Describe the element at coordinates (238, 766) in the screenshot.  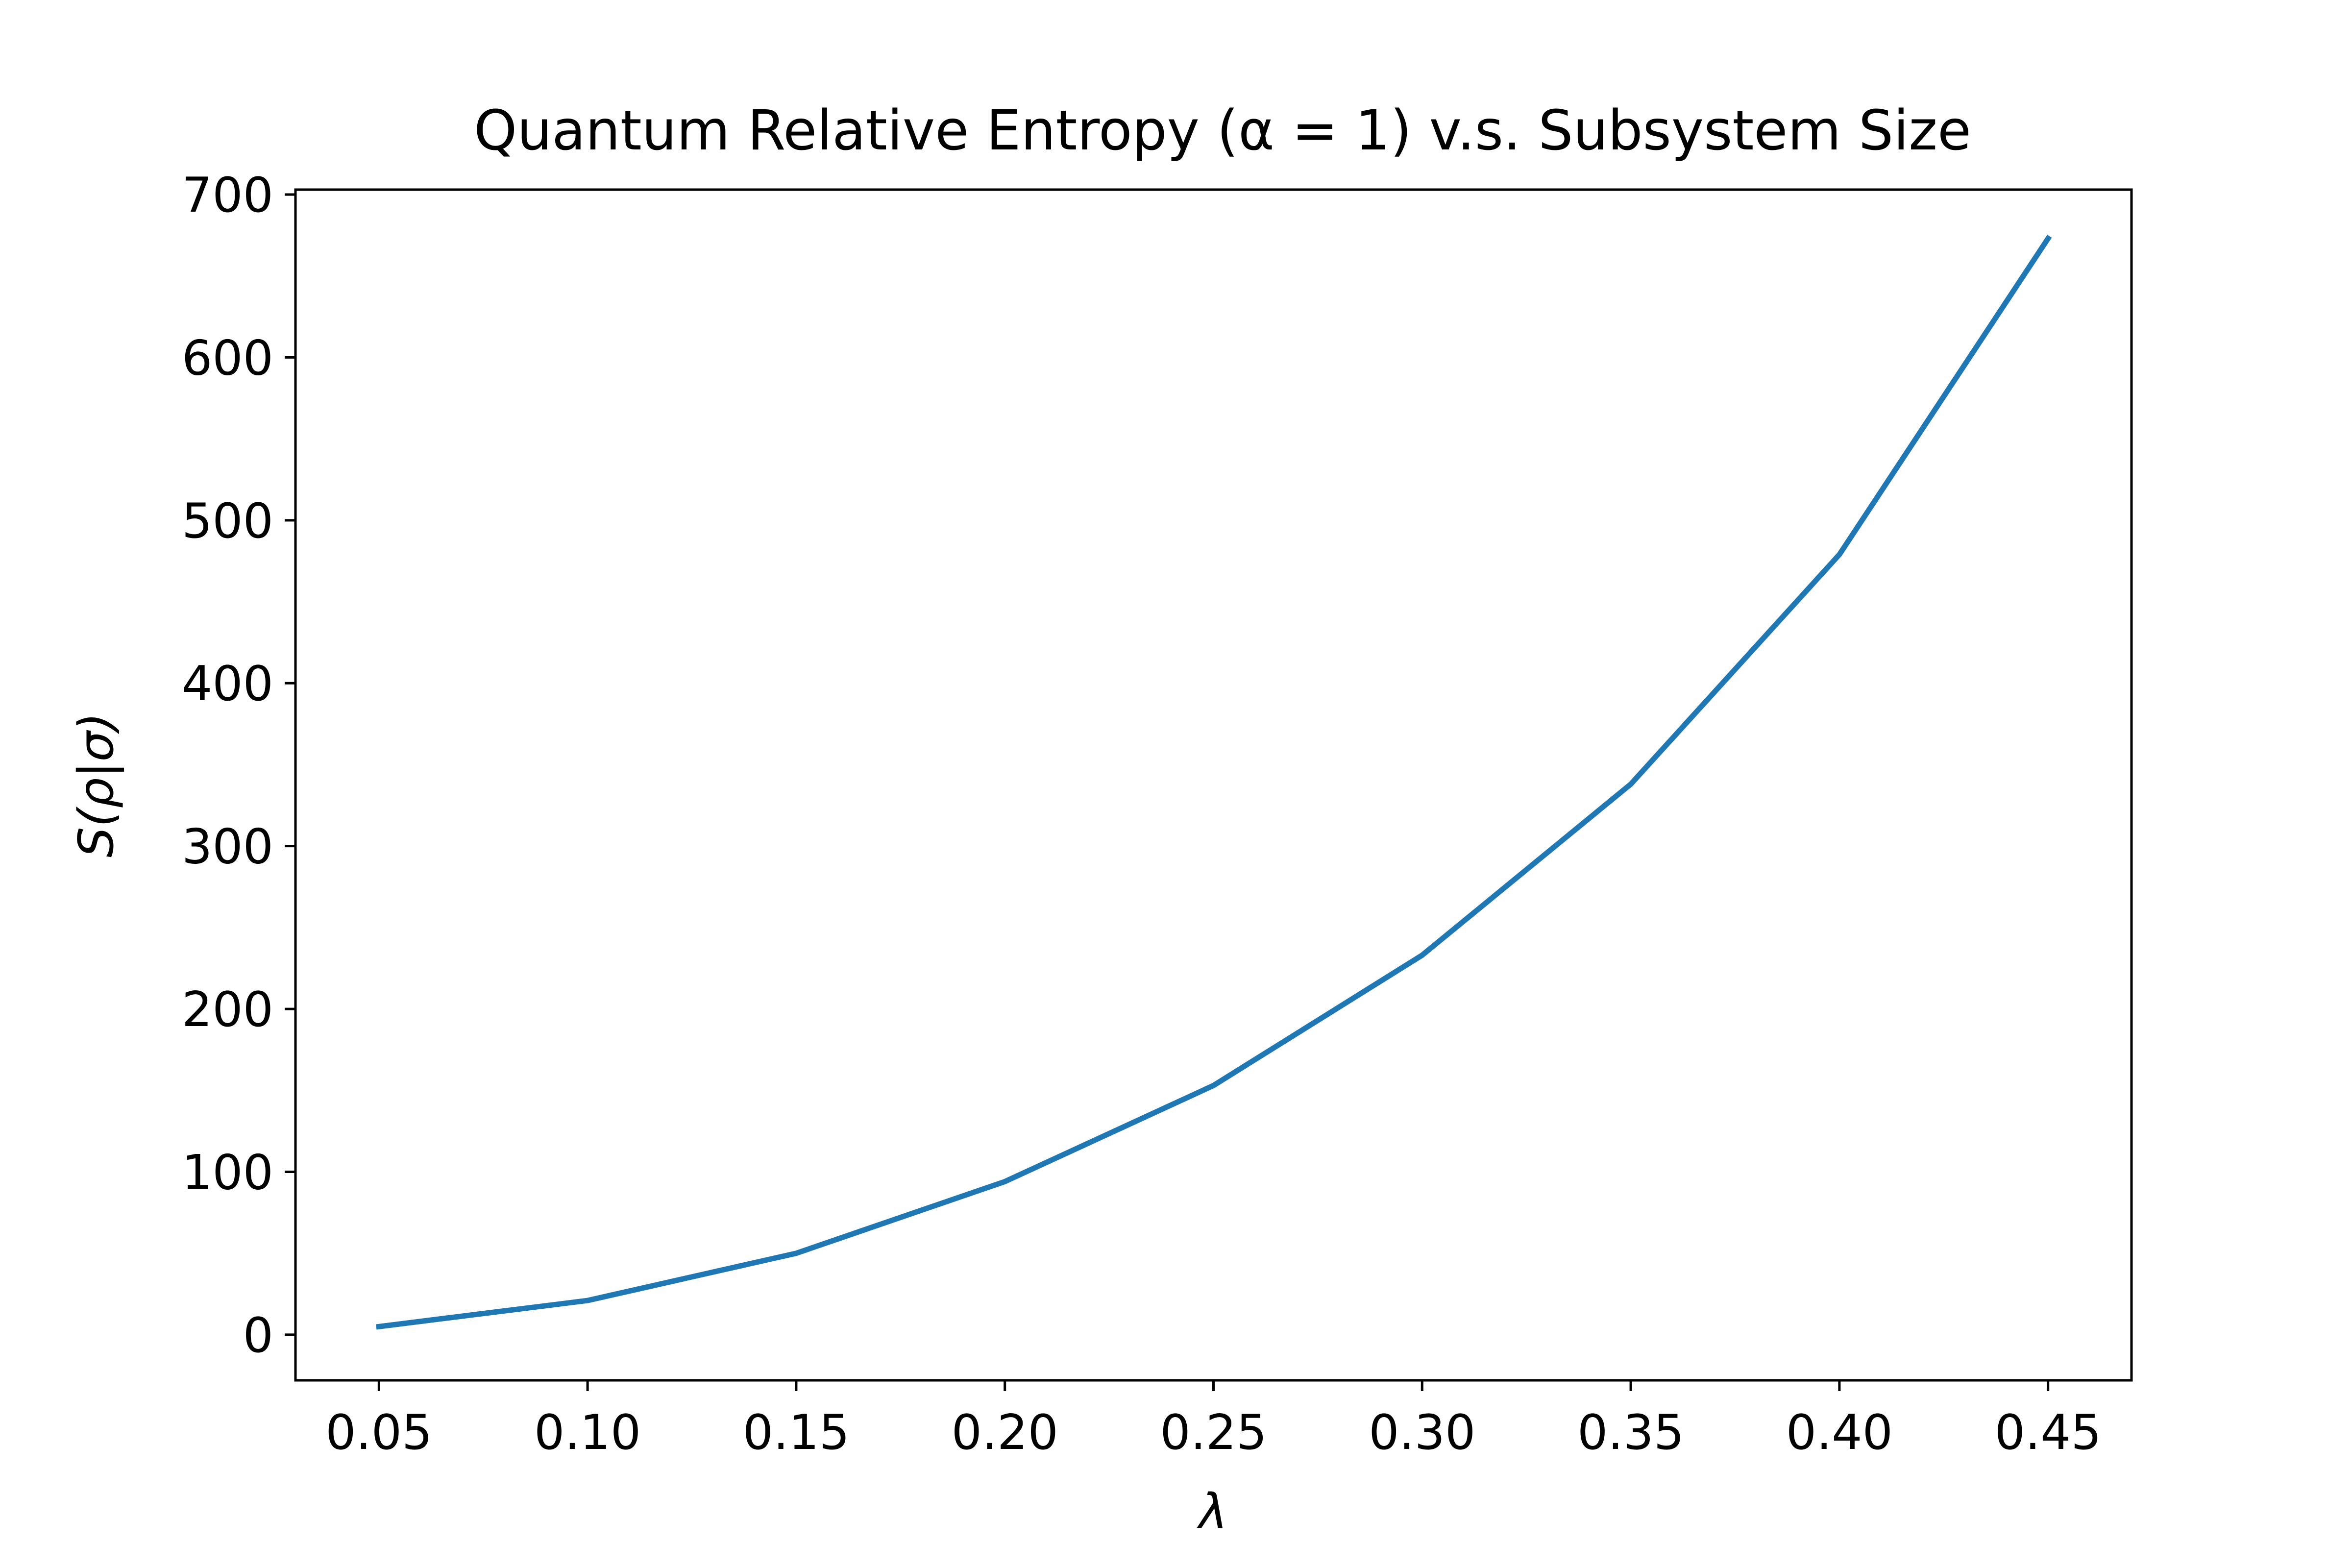
I see `y-axis-ticks: 0 100 200 300 400 500 600 700` at that location.